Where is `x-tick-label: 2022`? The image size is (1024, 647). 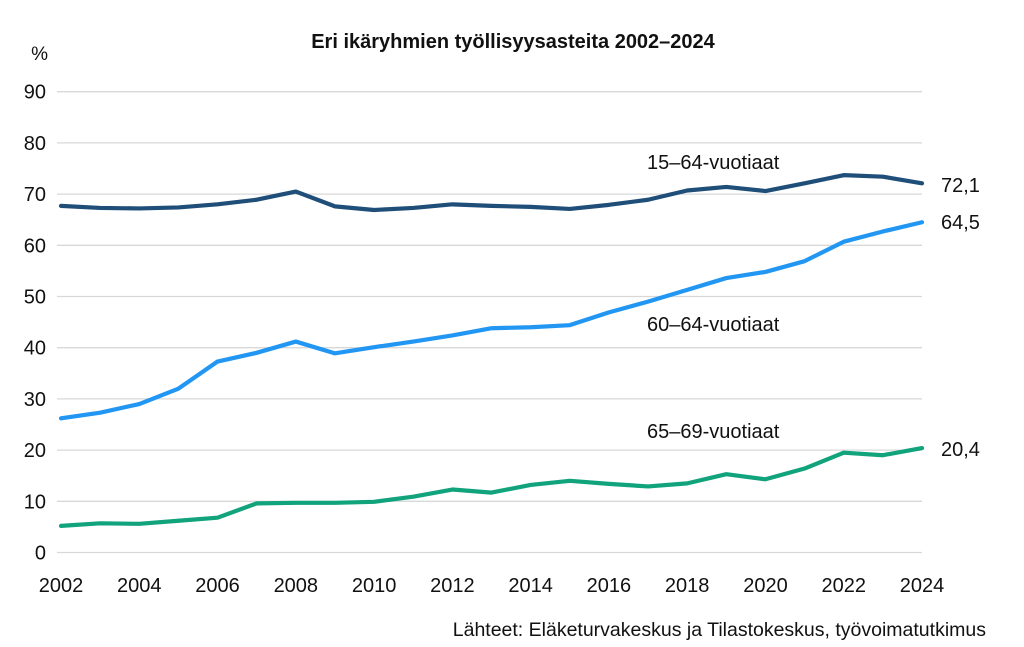 x-tick-label: 2022 is located at coordinates (843, 586).